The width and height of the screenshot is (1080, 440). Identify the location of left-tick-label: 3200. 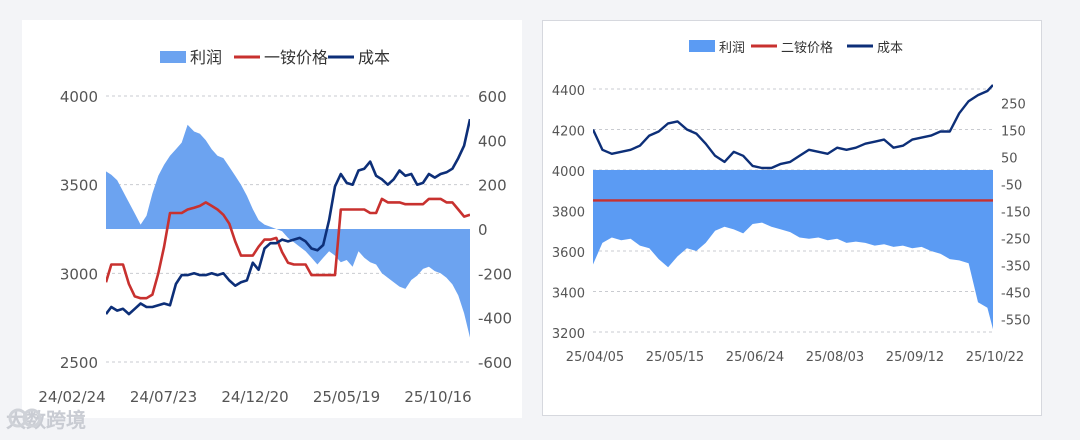
(568, 334).